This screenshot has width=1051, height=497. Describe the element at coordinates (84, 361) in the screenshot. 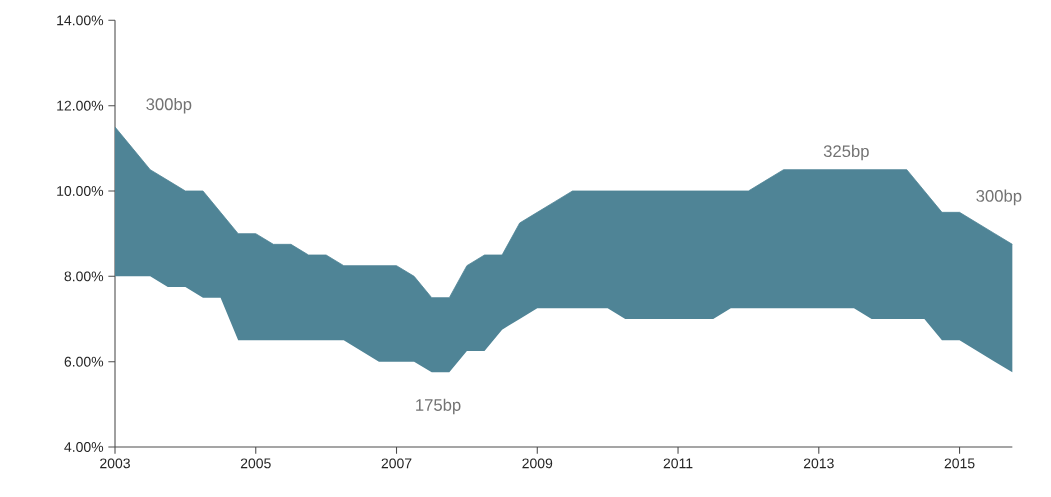

I see `y-tick-label: 6.00%` at that location.